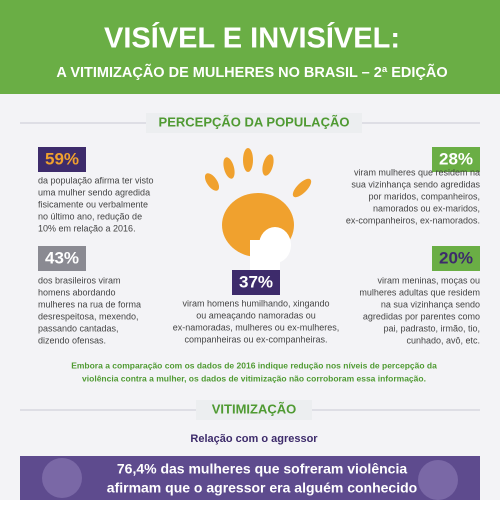 The image size is (500, 505). I want to click on stat-text: cunhado, avô, etc., so click(443, 340).